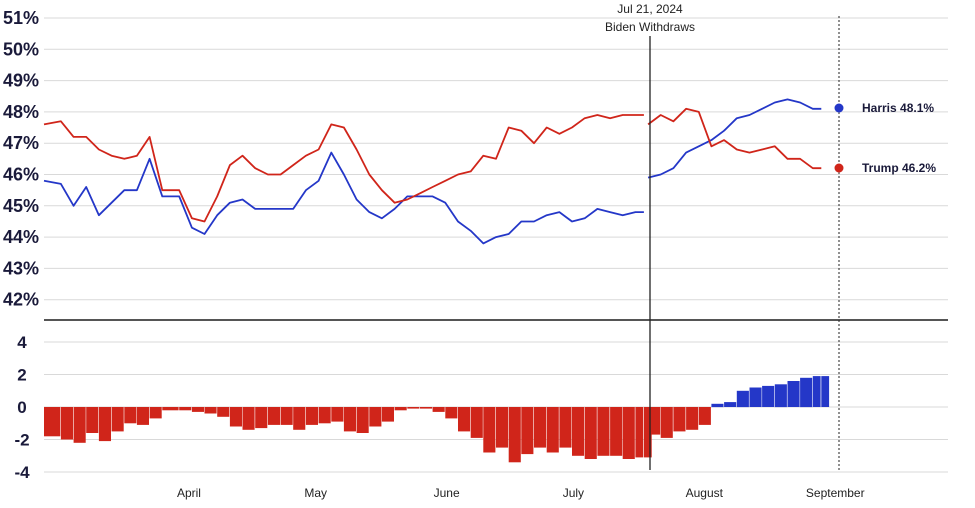 Image resolution: width=975 pixels, height=508 pixels. I want to click on trump-line, so click(343, 168).